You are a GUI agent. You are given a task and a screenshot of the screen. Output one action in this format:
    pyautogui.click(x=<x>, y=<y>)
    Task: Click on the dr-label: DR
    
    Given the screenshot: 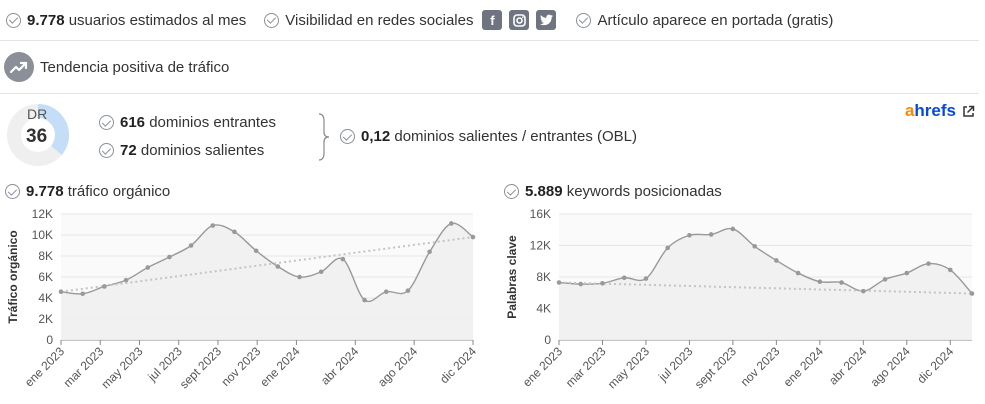 What is the action you would take?
    pyautogui.click(x=37, y=114)
    